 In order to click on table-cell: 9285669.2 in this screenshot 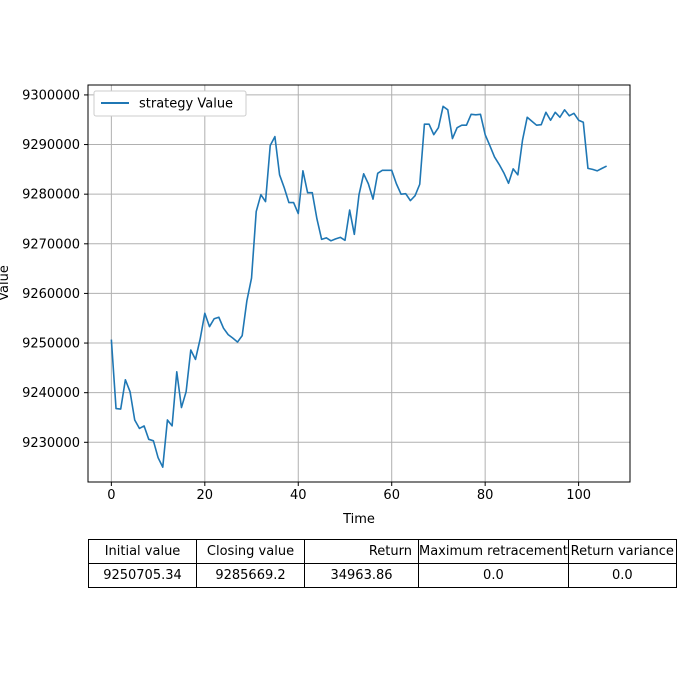, I will do `click(250, 575)`.